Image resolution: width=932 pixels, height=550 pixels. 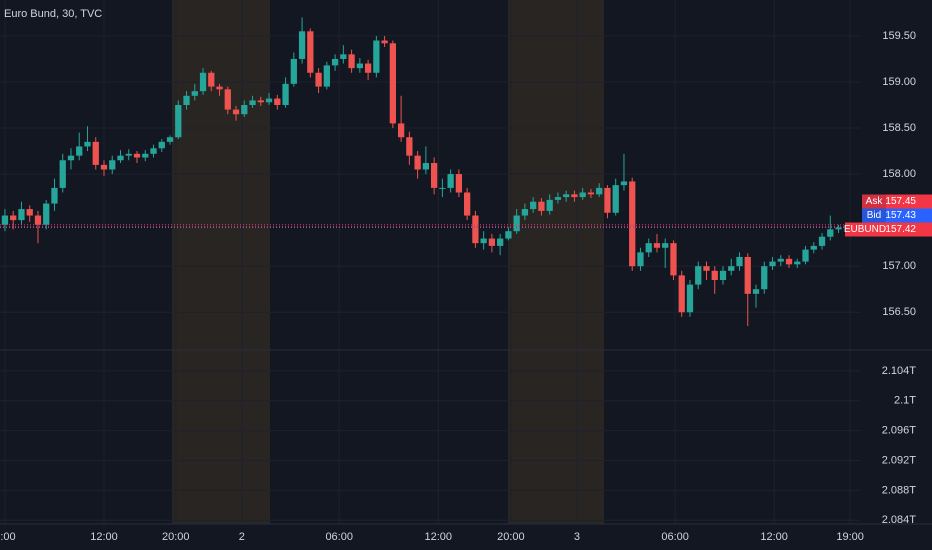 What do you see at coordinates (899, 371) in the screenshot?
I see `y-tick-label: 2.104T` at bounding box center [899, 371].